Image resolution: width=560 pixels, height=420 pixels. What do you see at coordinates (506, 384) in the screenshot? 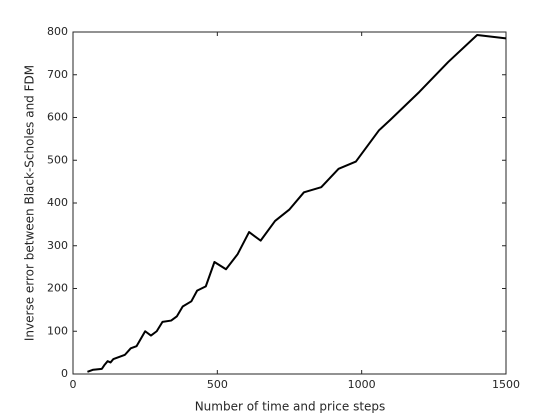
I see `x-tick-label: 1500` at bounding box center [506, 384].